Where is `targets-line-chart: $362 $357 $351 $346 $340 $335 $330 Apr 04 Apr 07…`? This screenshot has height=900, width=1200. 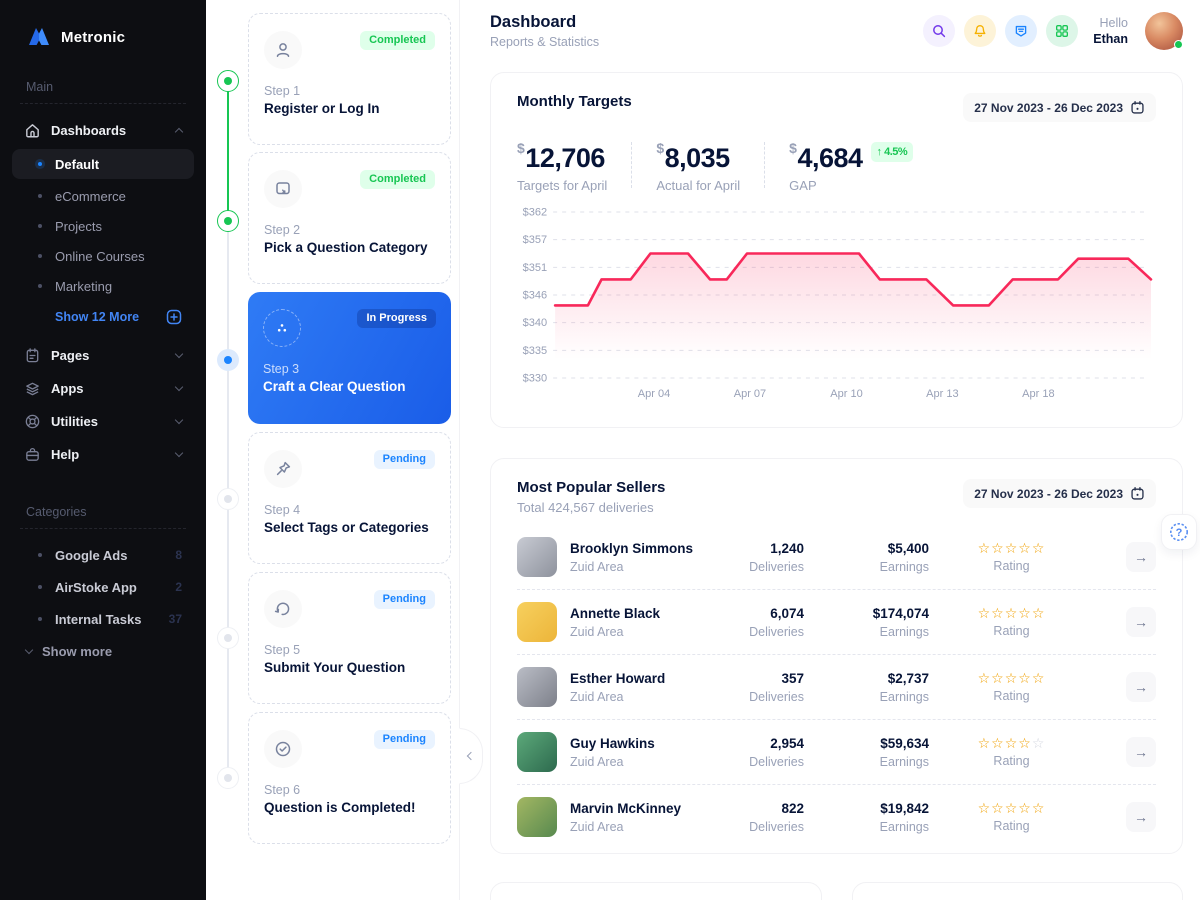
targets-line-chart: $362 $357 $351 $346 $340 $335 $330 Apr 04 Apr 07… is located at coordinates (838, 303).